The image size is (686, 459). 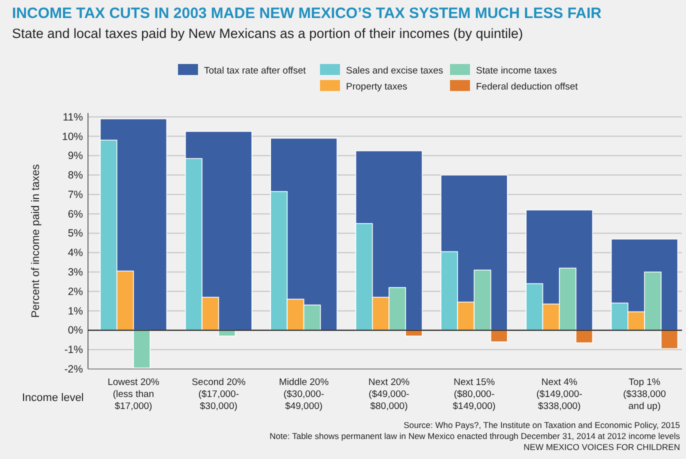 What do you see at coordinates (75, 292) in the screenshot?
I see `y-tick-label: 2%` at bounding box center [75, 292].